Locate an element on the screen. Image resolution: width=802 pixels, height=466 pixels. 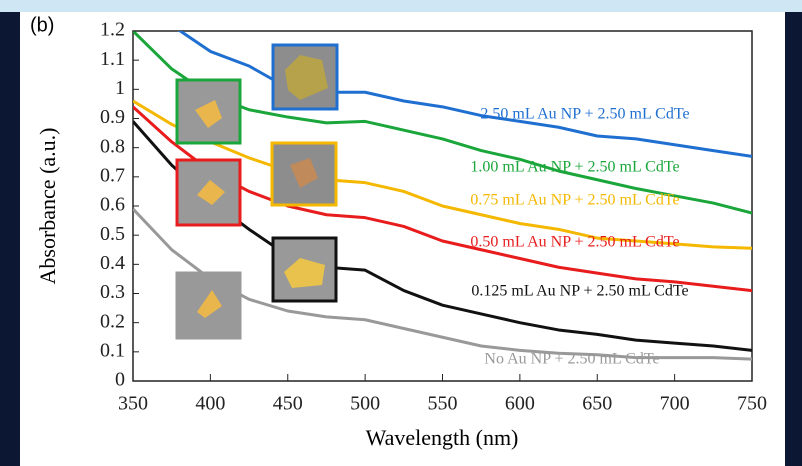
y-tick-label: 1.2 is located at coordinates (112, 30).